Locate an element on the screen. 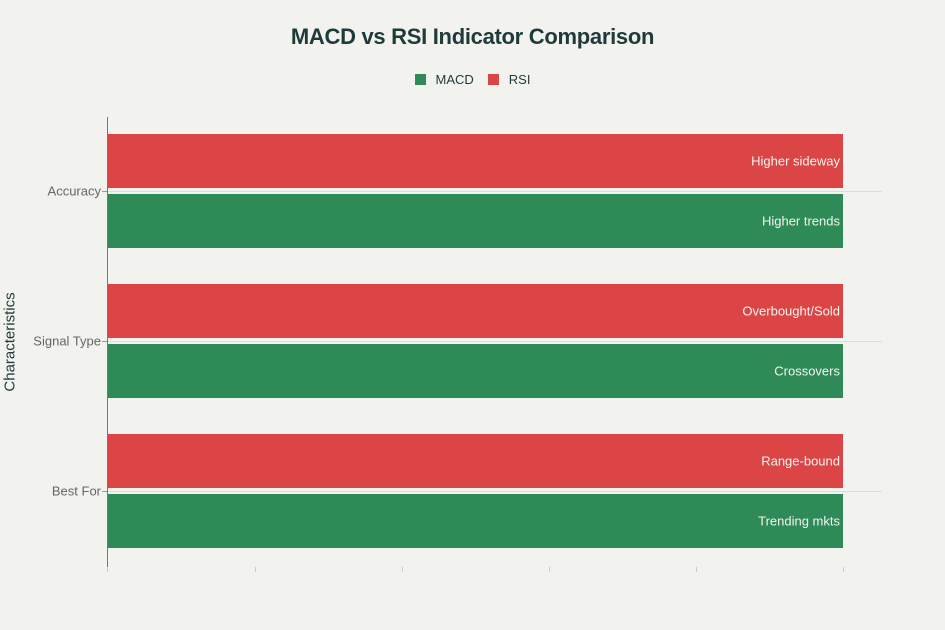 The height and width of the screenshot is (630, 945). legend-label-macd: MACD is located at coordinates (454, 79).